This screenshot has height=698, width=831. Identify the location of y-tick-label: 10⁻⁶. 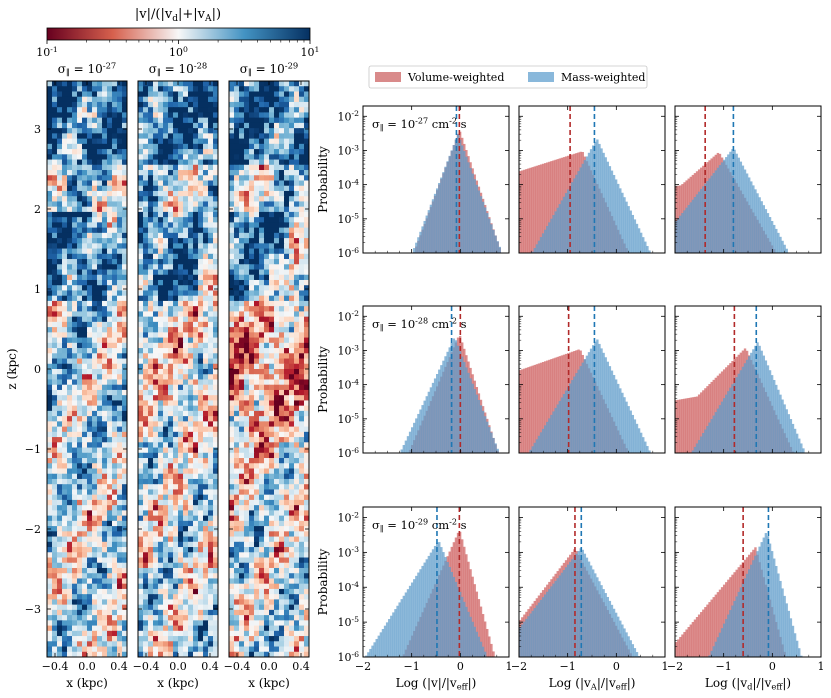
(349, 453).